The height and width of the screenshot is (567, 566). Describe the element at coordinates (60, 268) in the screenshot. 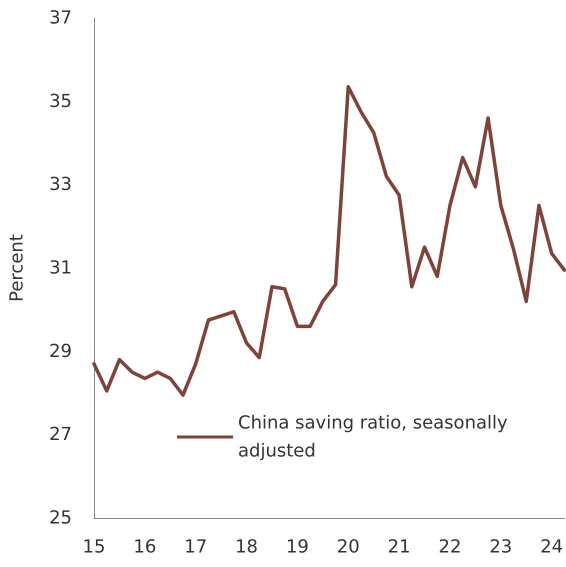

I see `y-tick-label: 31` at that location.